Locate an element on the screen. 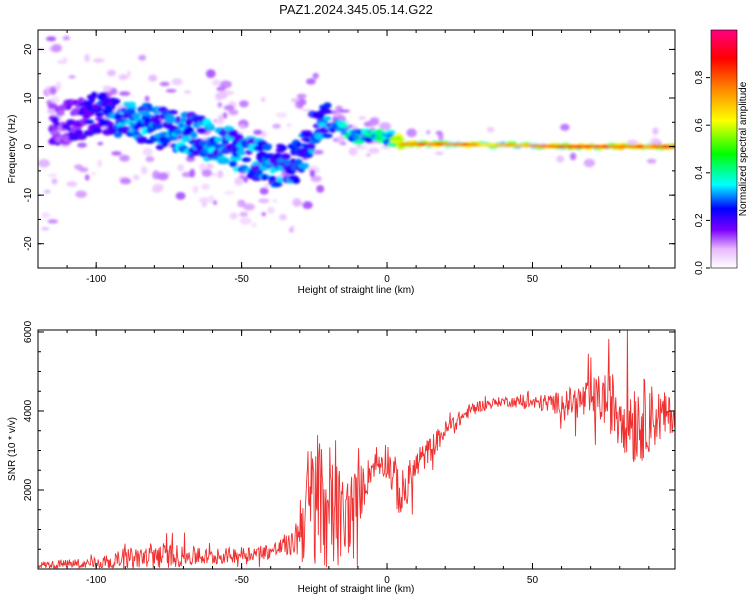 The image size is (750, 600). y-tick-label: 6000 is located at coordinates (28, 331).